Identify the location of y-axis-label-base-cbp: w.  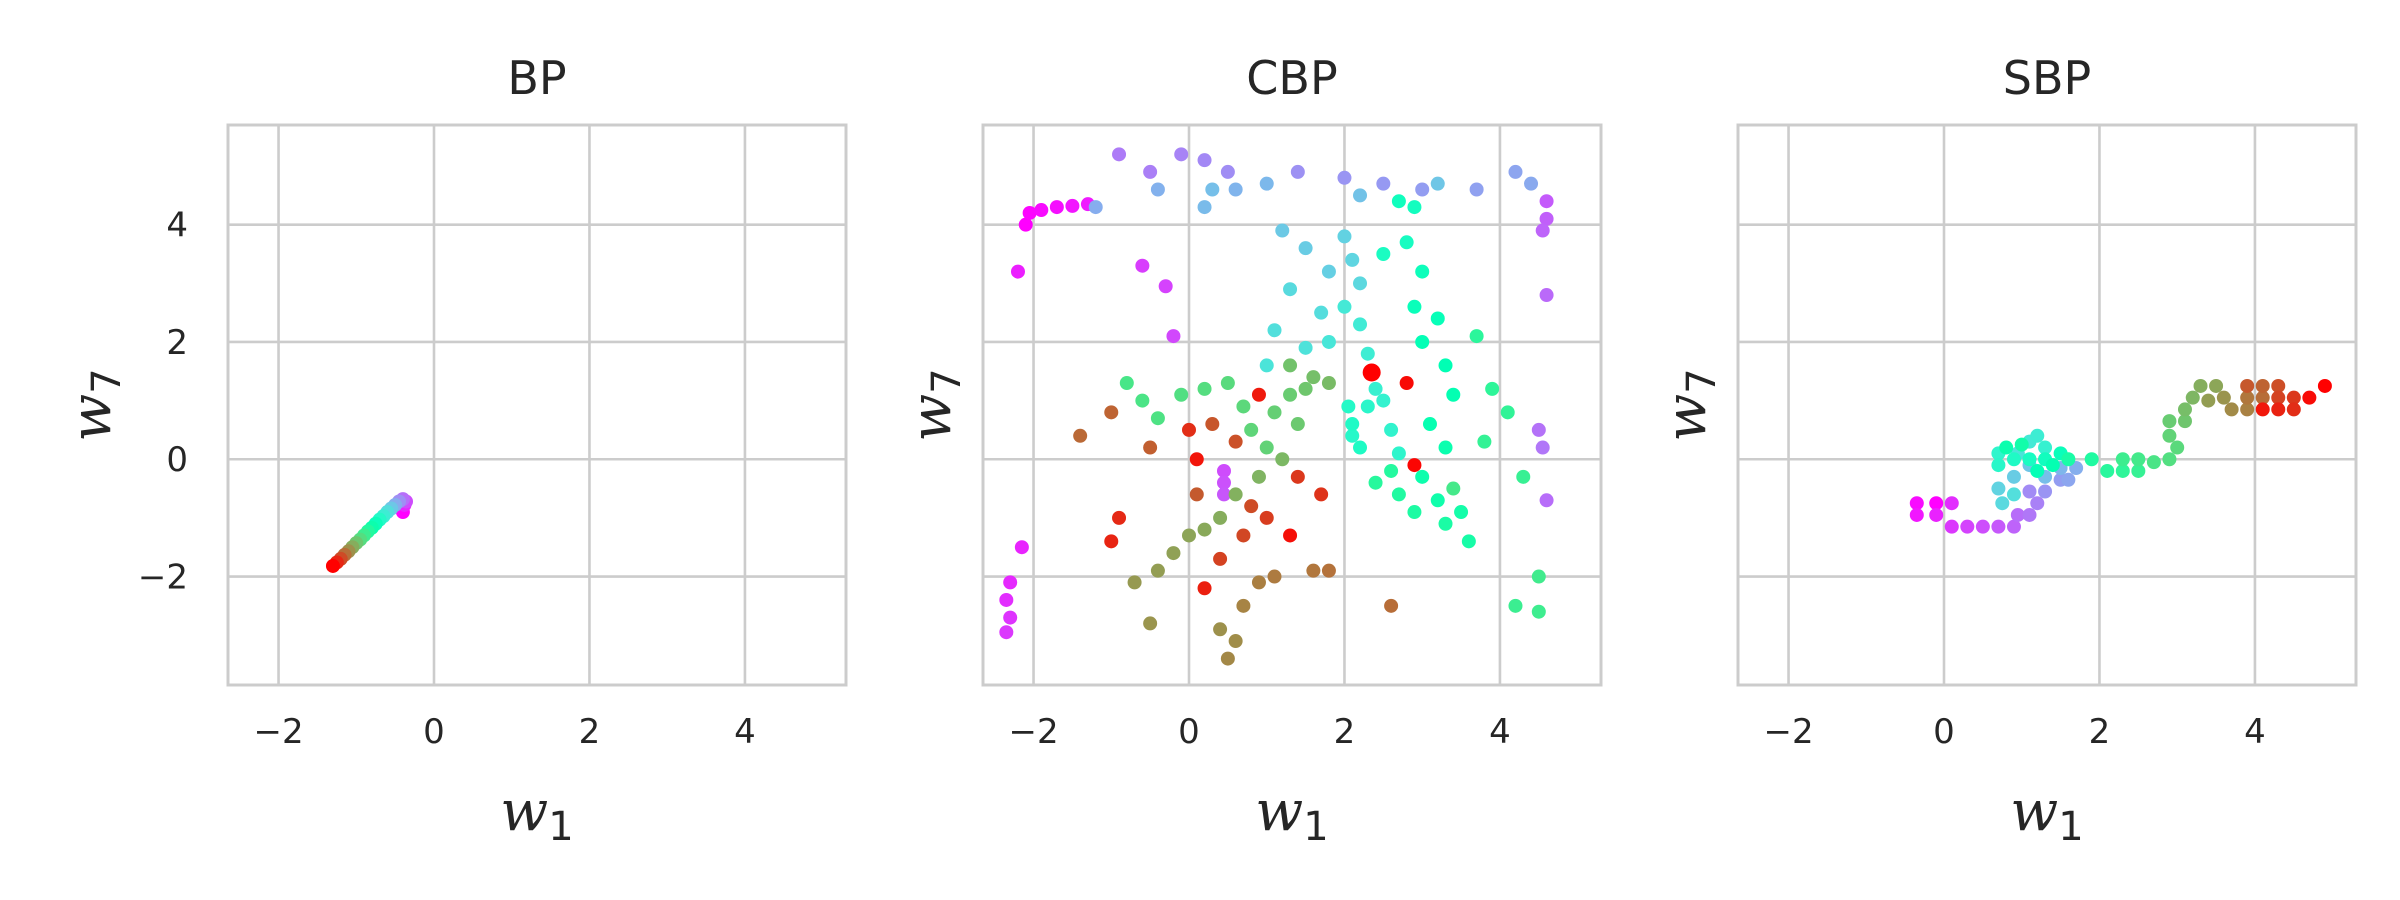
(931, 418).